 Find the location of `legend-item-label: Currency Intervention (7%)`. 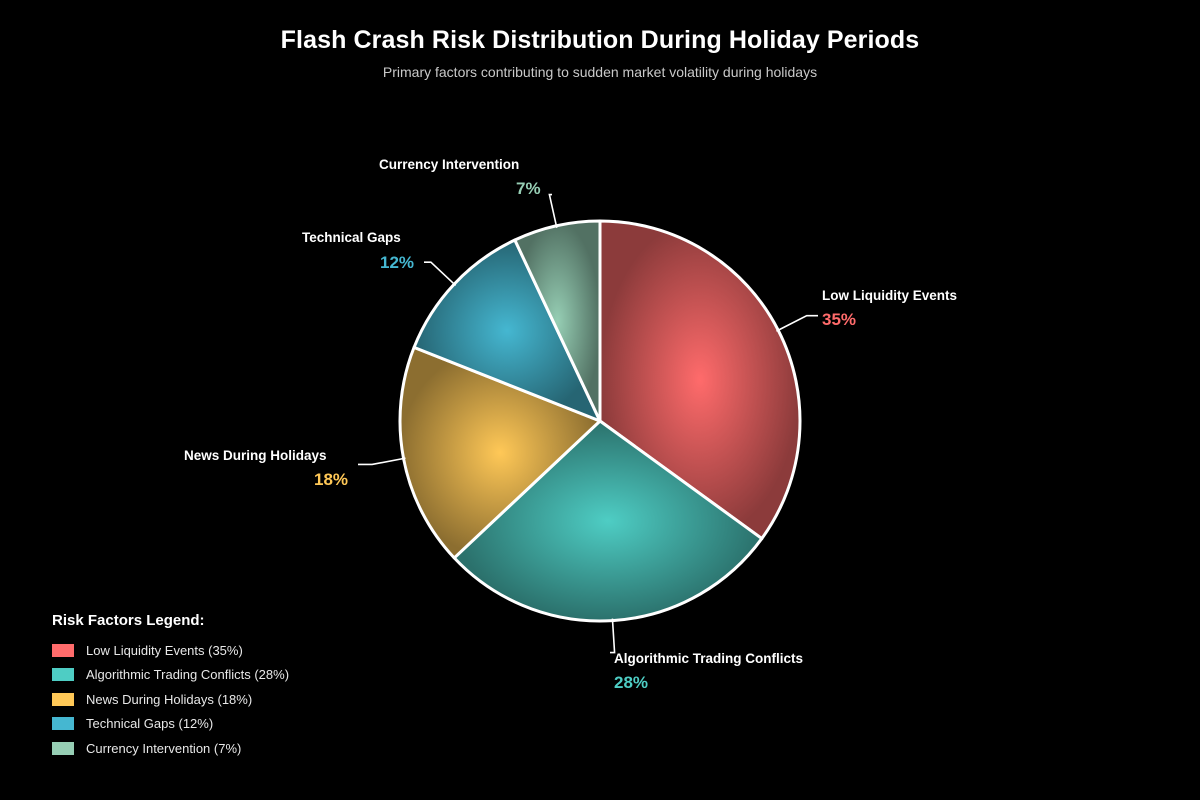

legend-item-label: Currency Intervention (7%) is located at coordinates (164, 748).